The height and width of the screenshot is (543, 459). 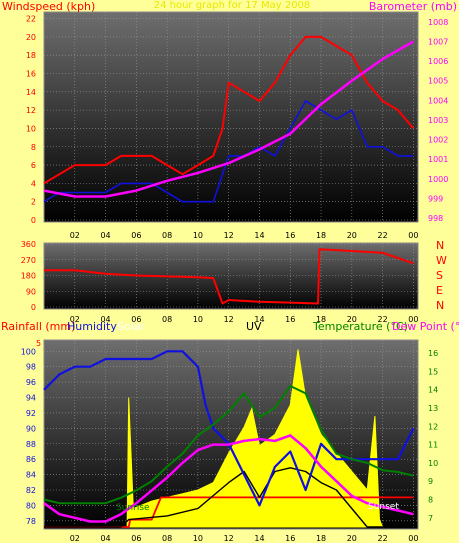 I want to click on humidity-tick-label: 90, so click(x=31, y=428).